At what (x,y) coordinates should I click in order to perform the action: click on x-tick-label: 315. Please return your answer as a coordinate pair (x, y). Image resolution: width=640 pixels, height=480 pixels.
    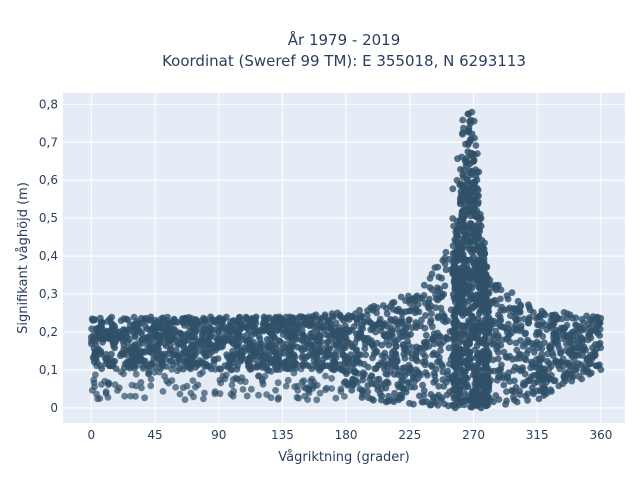
    Looking at the image, I should click on (537, 435).